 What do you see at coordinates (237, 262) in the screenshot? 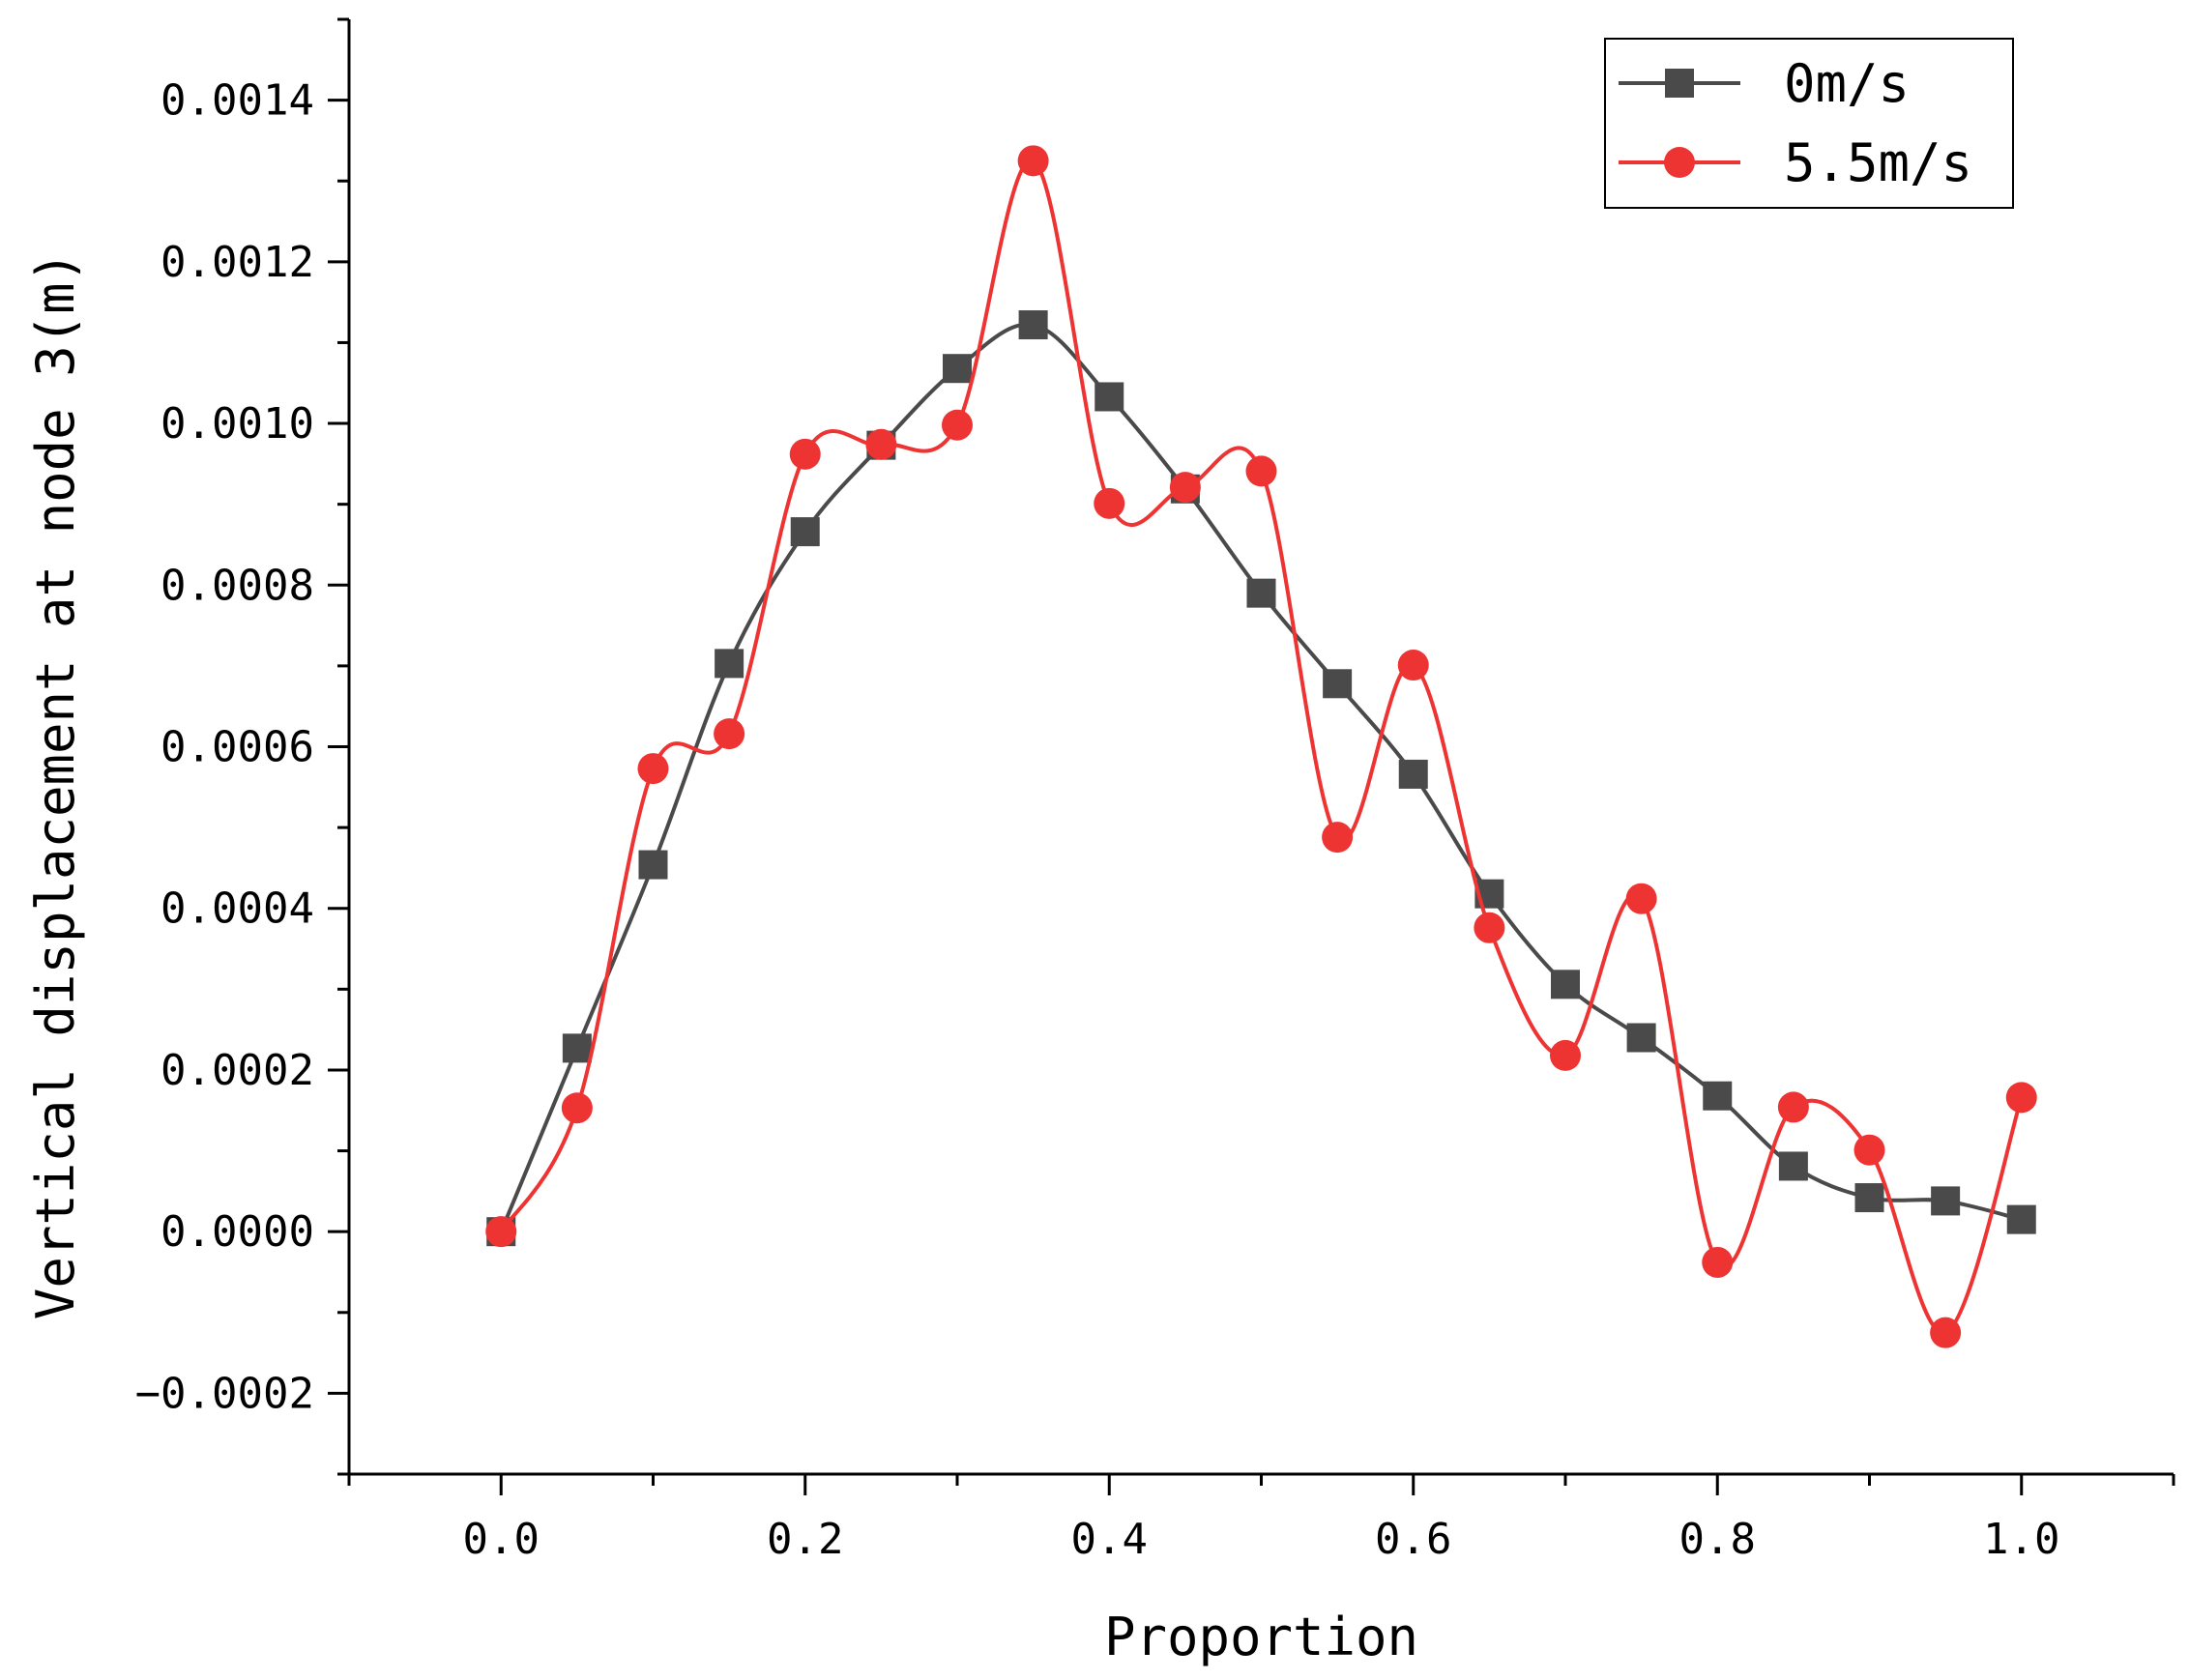
I see `y-tick-label: 0.0012` at bounding box center [237, 262].